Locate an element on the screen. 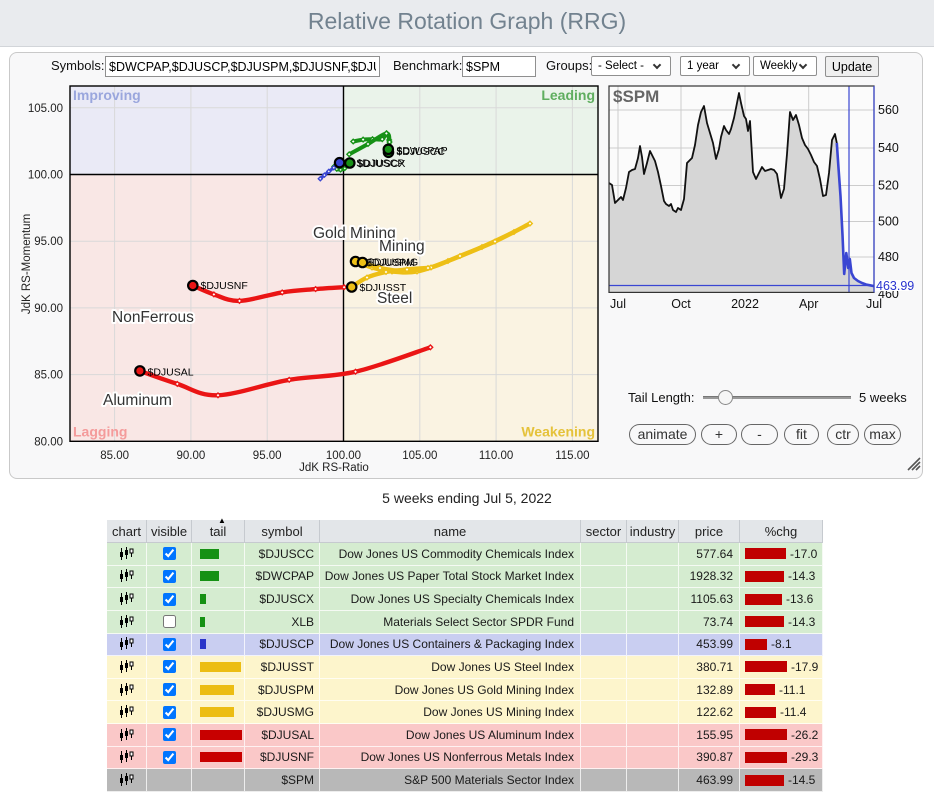 The width and height of the screenshot is (934, 799). svg-text: $DJUSCX is located at coordinates (382, 164).